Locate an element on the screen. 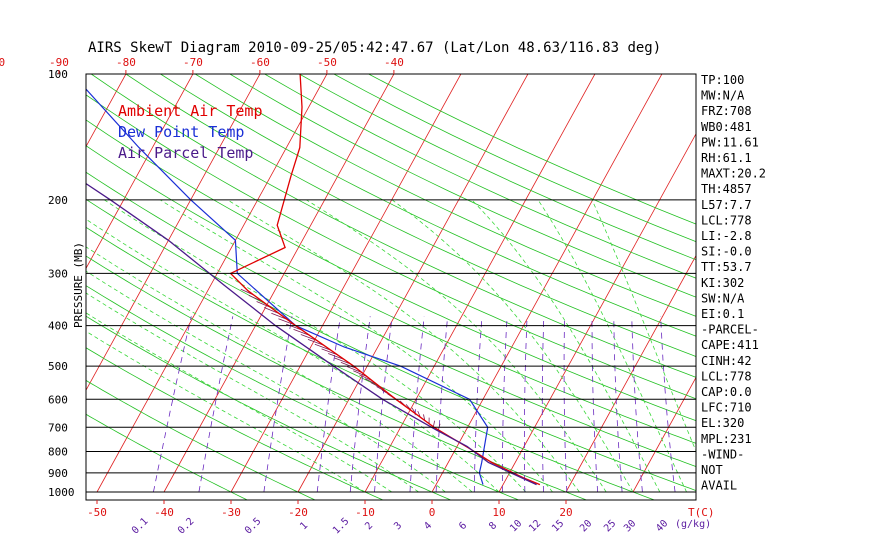 This screenshot has width=870, height=560. mixing-ratio-tick-label: 40 is located at coordinates (662, 526).